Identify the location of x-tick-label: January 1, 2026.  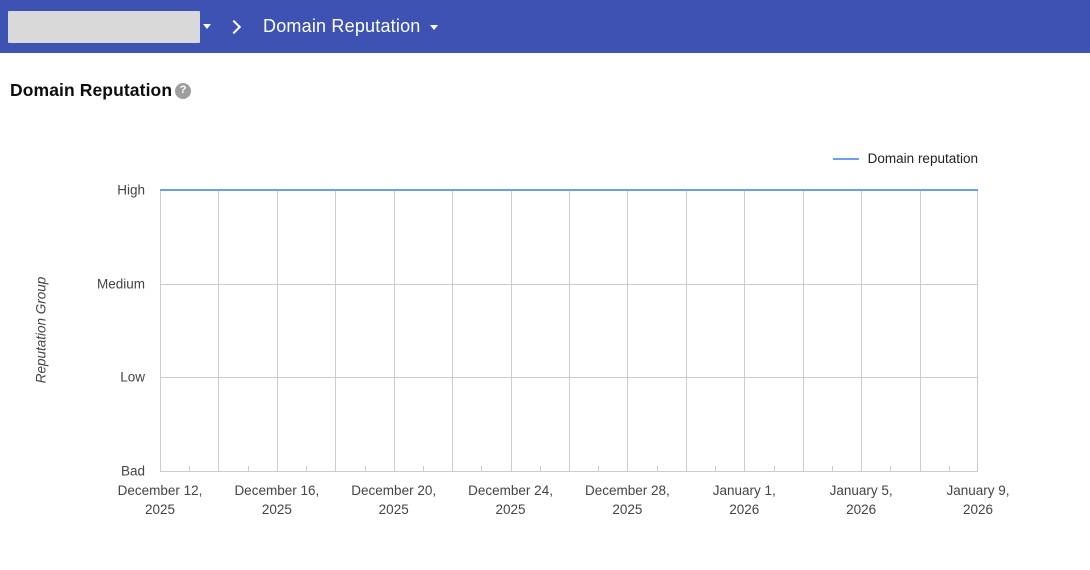
(744, 500).